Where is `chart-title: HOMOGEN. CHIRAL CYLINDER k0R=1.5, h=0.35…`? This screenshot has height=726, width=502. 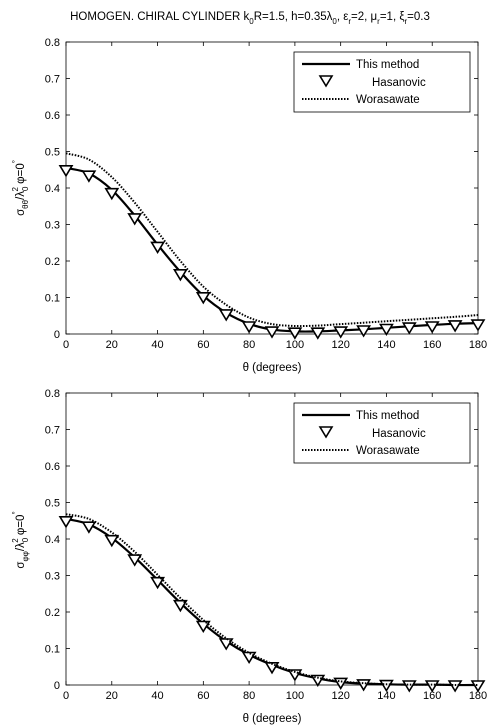
chart-title: HOMOGEN. CHIRAL CYLINDER k0R=1.5, h=0.35… is located at coordinates (250, 18).